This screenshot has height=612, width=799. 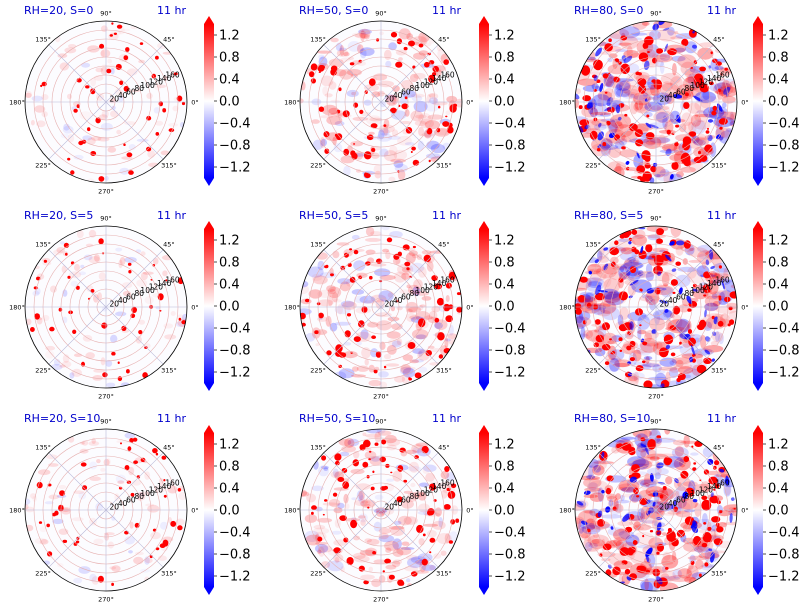 I want to click on radial-tick-label: 20, so click(x=390, y=507).